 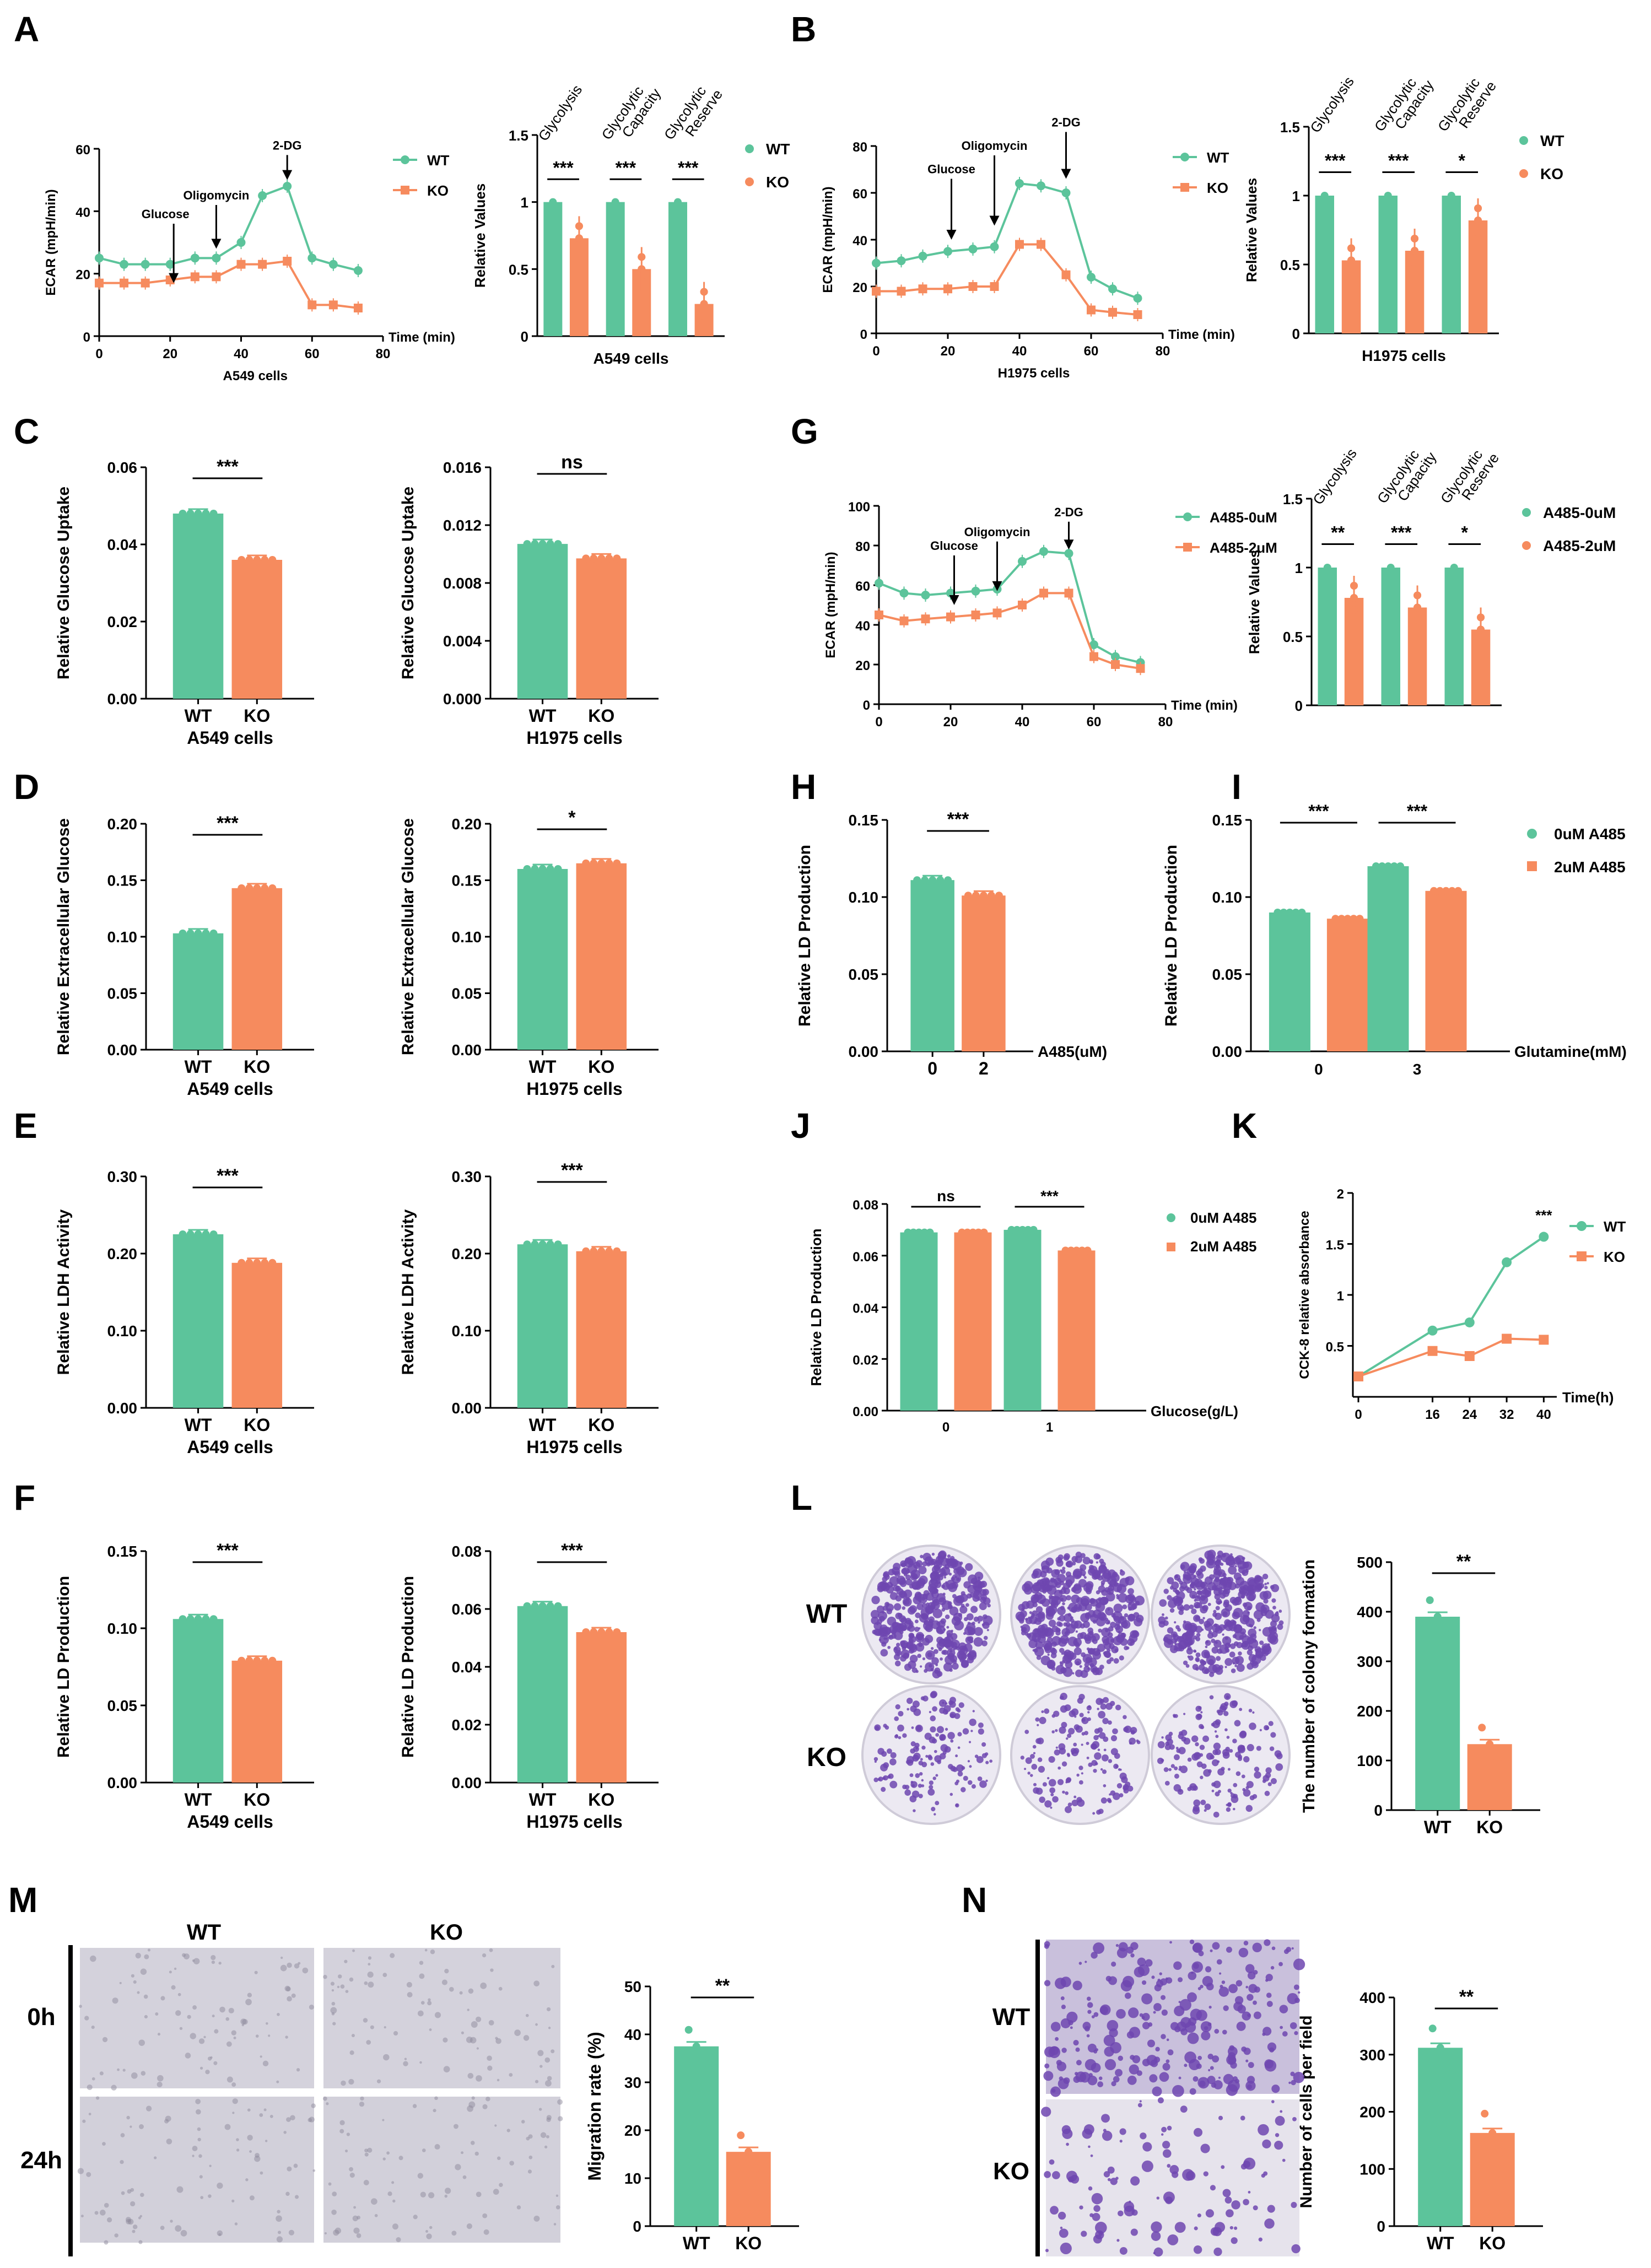 What do you see at coordinates (1552, 140) in the screenshot?
I see `legend-label: WT` at bounding box center [1552, 140].